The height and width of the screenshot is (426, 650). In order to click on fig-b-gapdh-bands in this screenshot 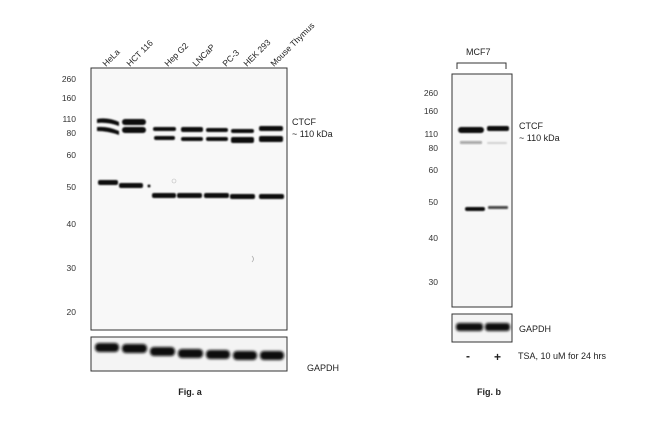, I will do `click(483, 327)`.